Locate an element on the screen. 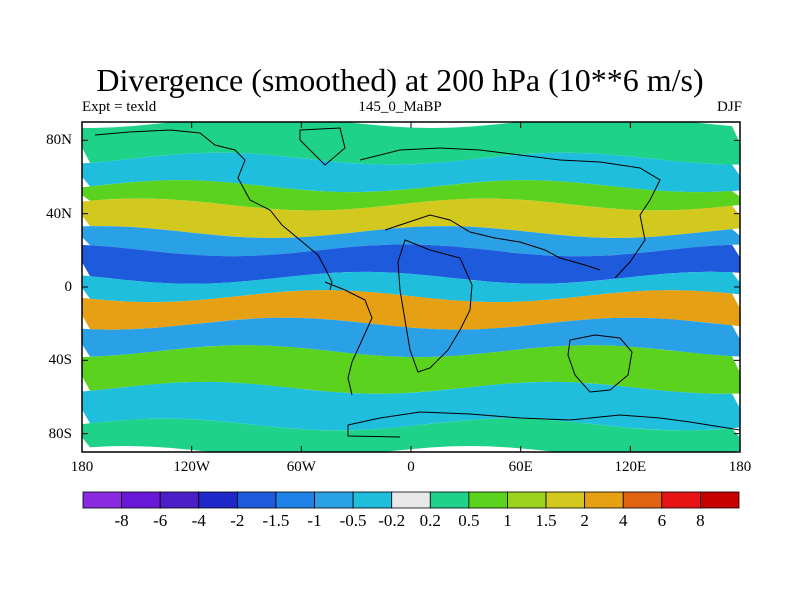 This screenshot has width=800, height=600. colorbar-label: 1 is located at coordinates (507, 520).